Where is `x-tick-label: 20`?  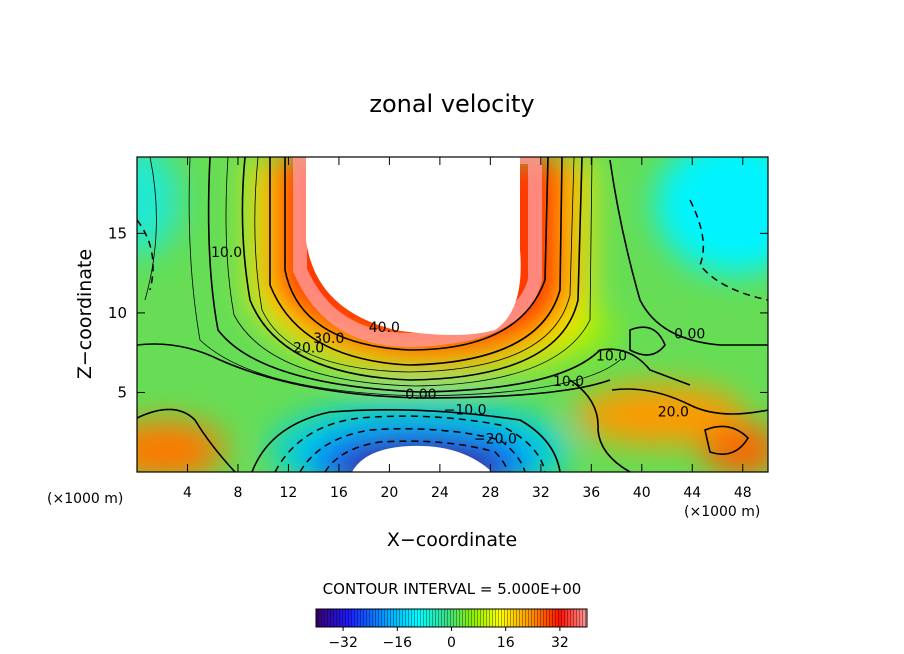
x-tick-label: 20 is located at coordinates (389, 493).